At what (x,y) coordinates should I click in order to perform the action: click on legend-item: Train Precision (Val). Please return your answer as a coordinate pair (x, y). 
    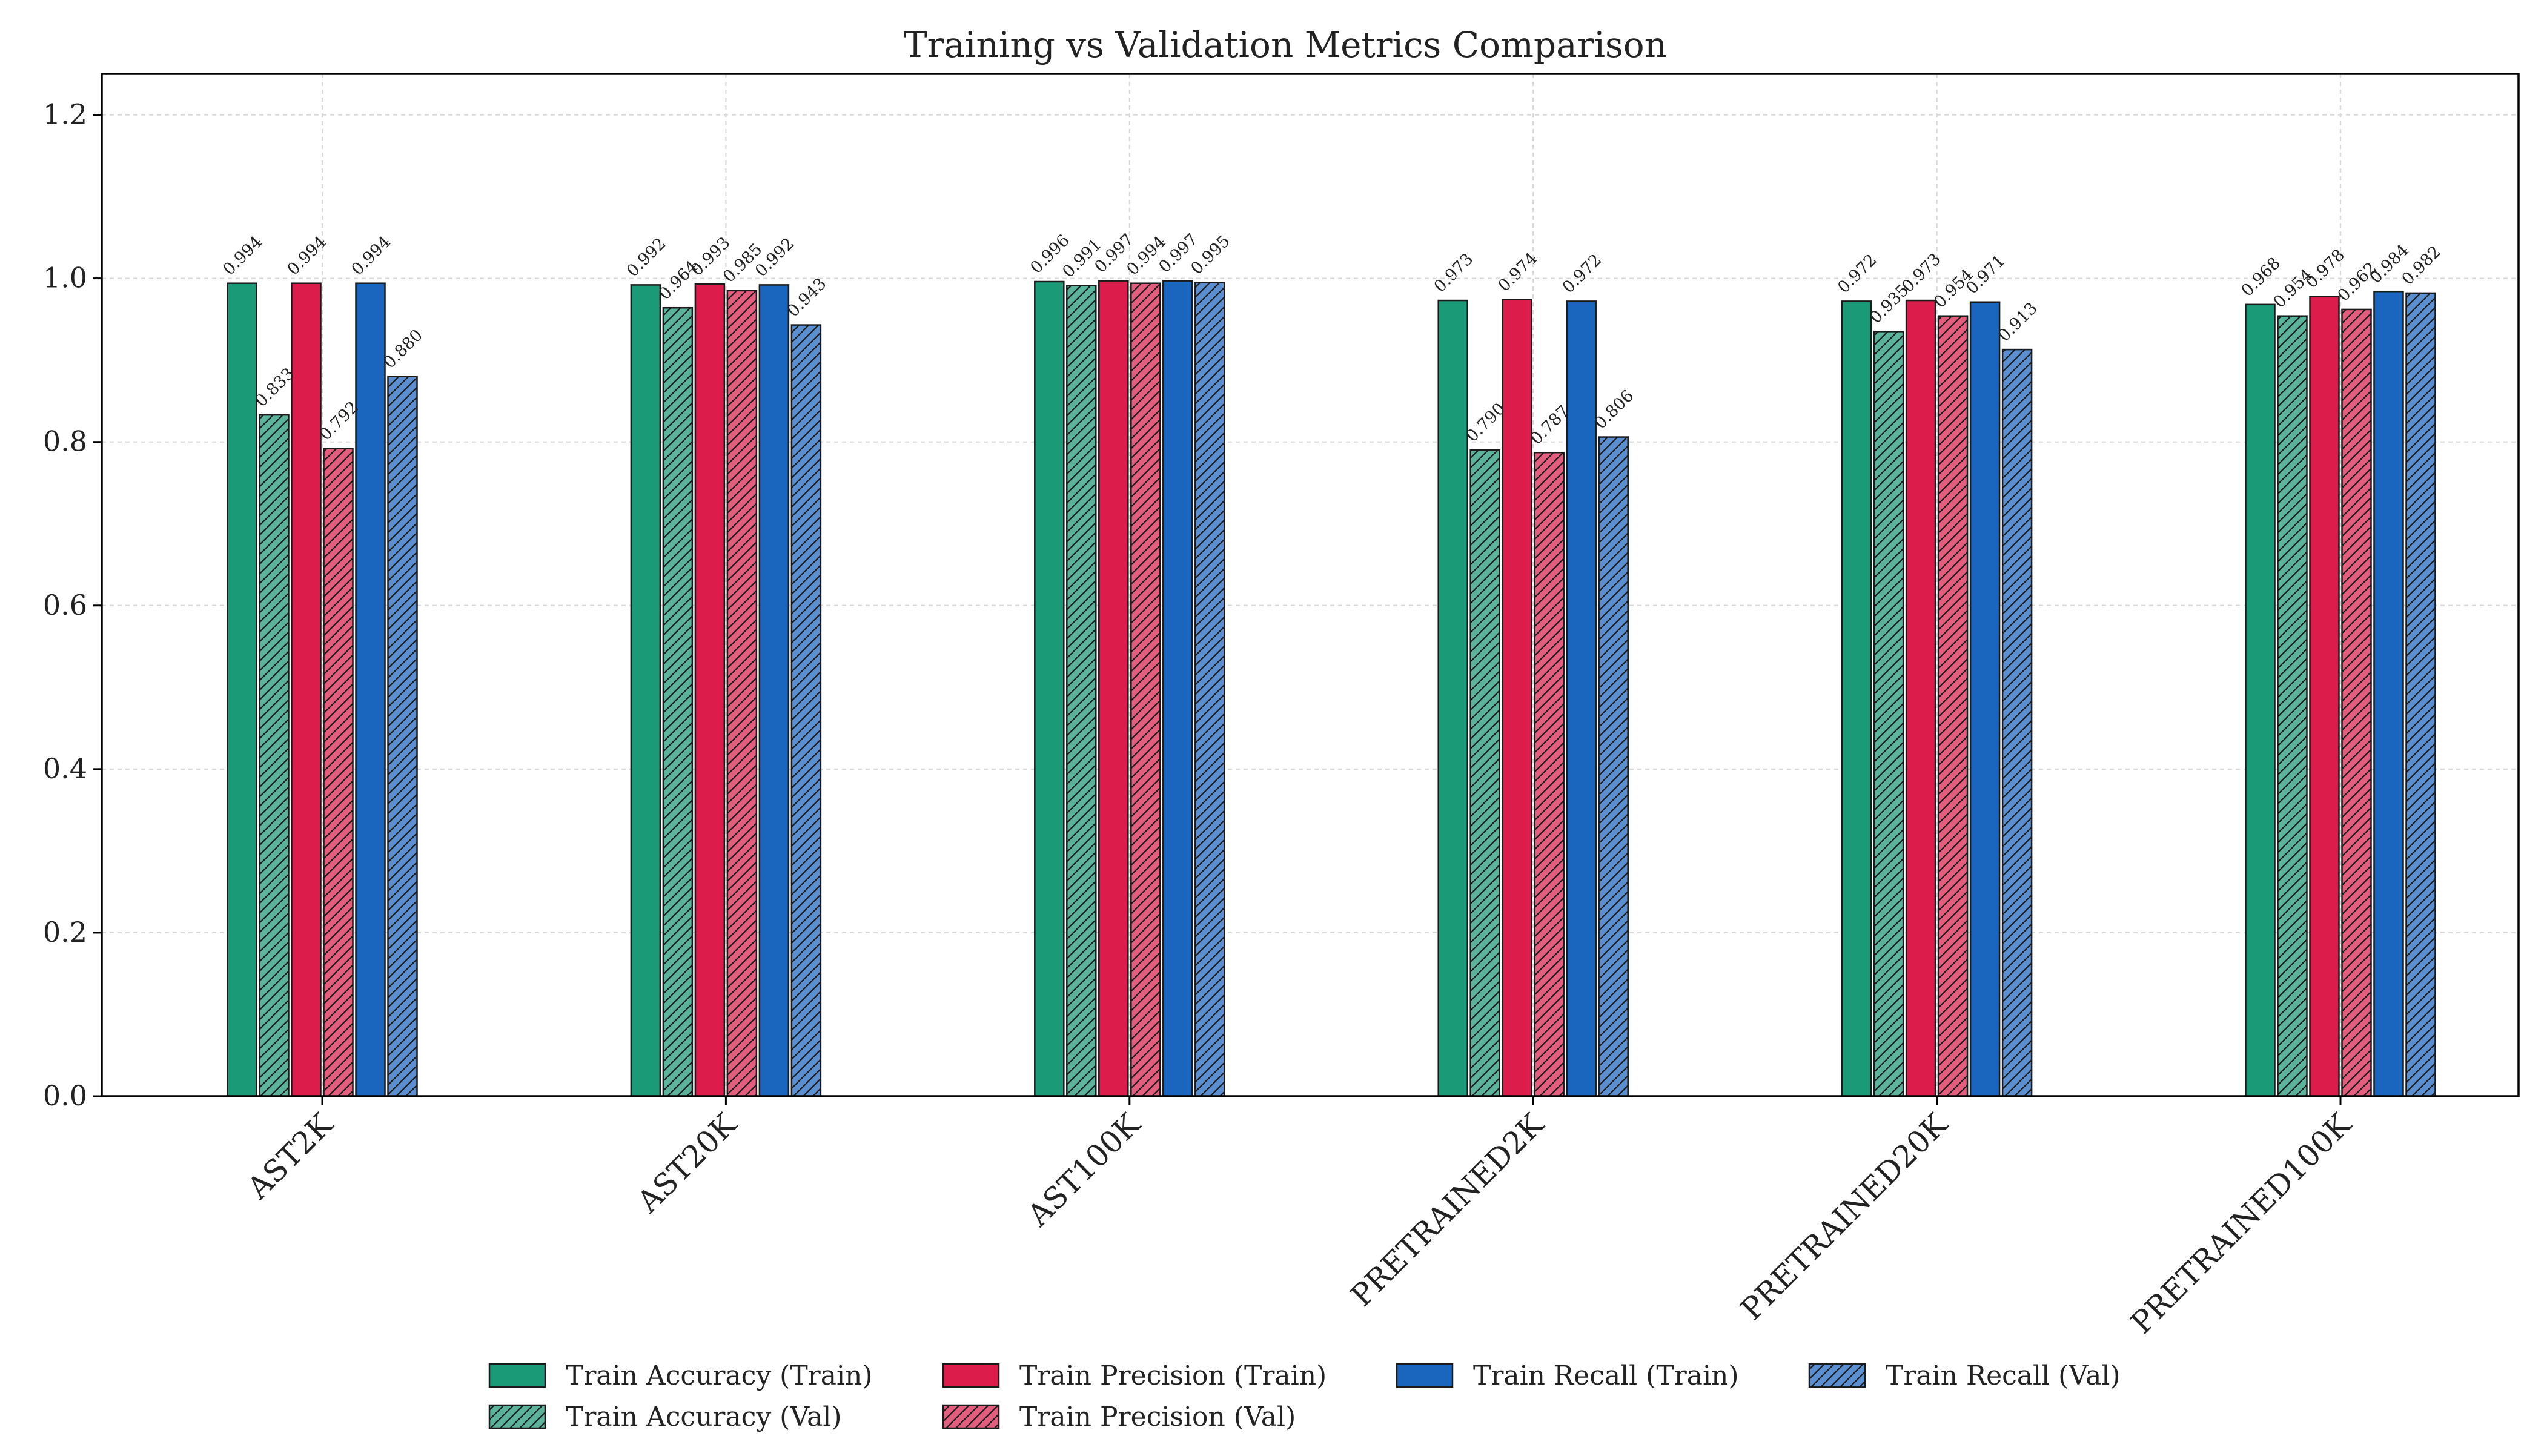
    Looking at the image, I should click on (1119, 1416).